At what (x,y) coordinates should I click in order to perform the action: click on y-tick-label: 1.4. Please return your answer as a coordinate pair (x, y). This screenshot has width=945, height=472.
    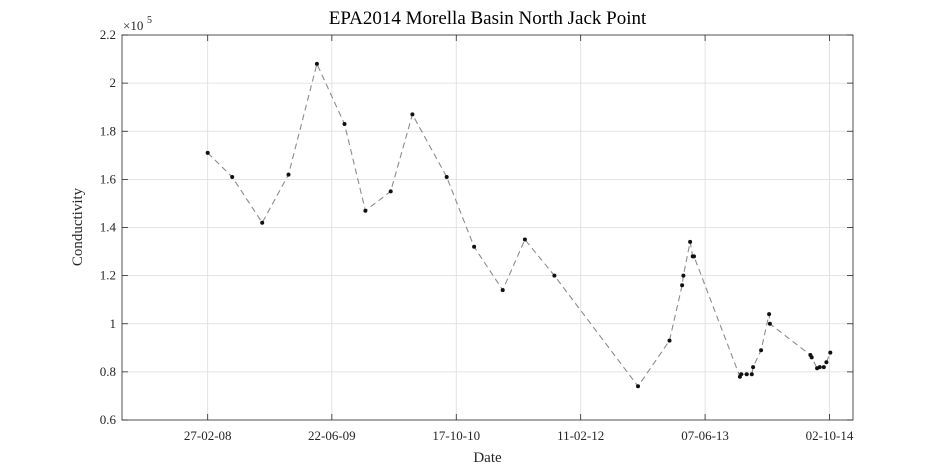
    Looking at the image, I should click on (108, 227).